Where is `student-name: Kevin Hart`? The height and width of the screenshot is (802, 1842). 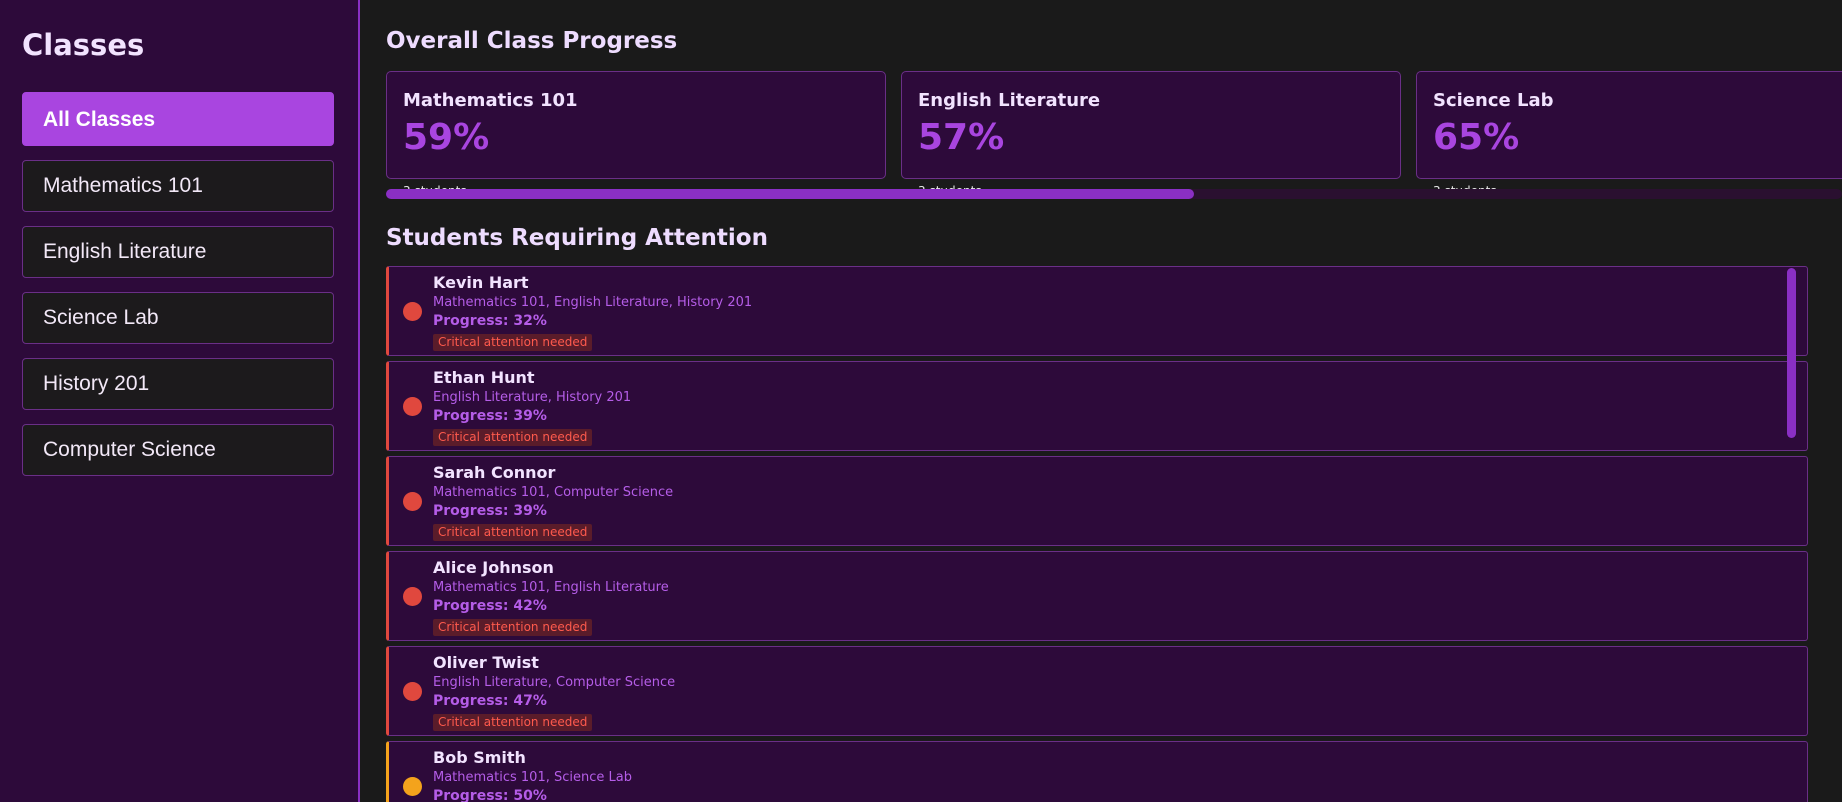
student-name: Kevin Hart is located at coordinates (481, 282).